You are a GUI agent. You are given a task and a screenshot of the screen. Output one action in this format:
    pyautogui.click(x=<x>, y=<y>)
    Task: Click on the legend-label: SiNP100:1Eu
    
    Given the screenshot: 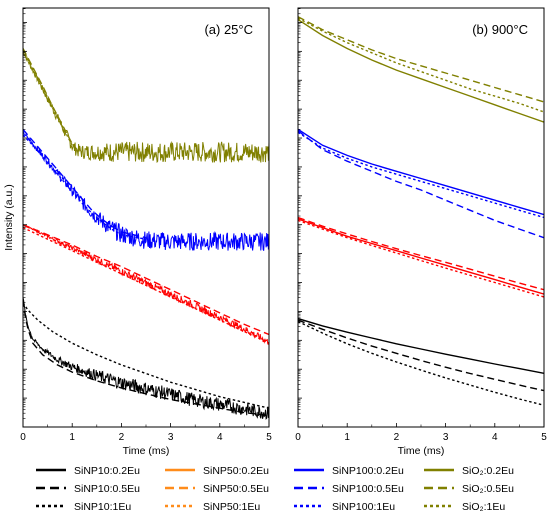 What is the action you would take?
    pyautogui.click(x=363, y=507)
    